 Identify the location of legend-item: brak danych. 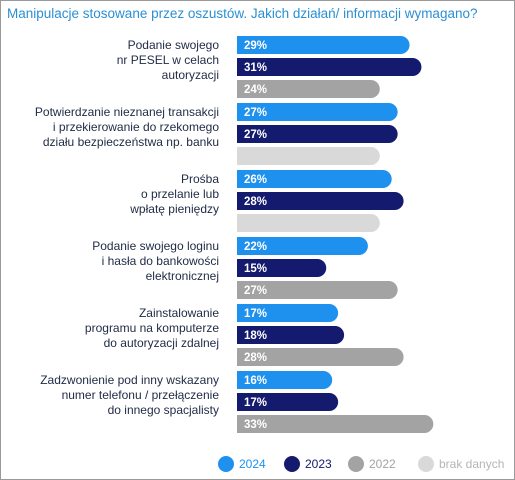
(461, 464).